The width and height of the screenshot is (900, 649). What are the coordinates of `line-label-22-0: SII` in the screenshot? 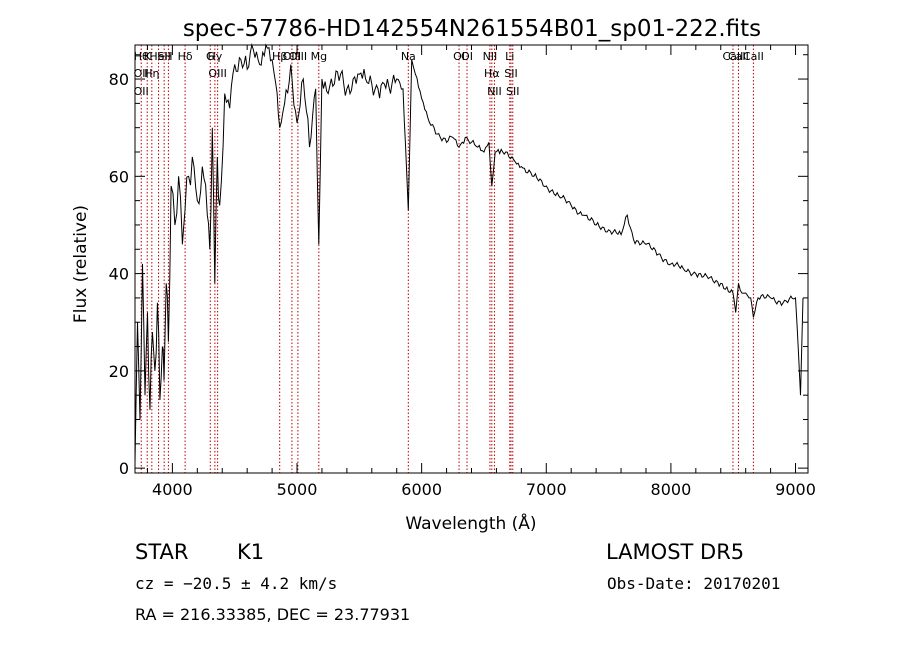 It's located at (512, 91).